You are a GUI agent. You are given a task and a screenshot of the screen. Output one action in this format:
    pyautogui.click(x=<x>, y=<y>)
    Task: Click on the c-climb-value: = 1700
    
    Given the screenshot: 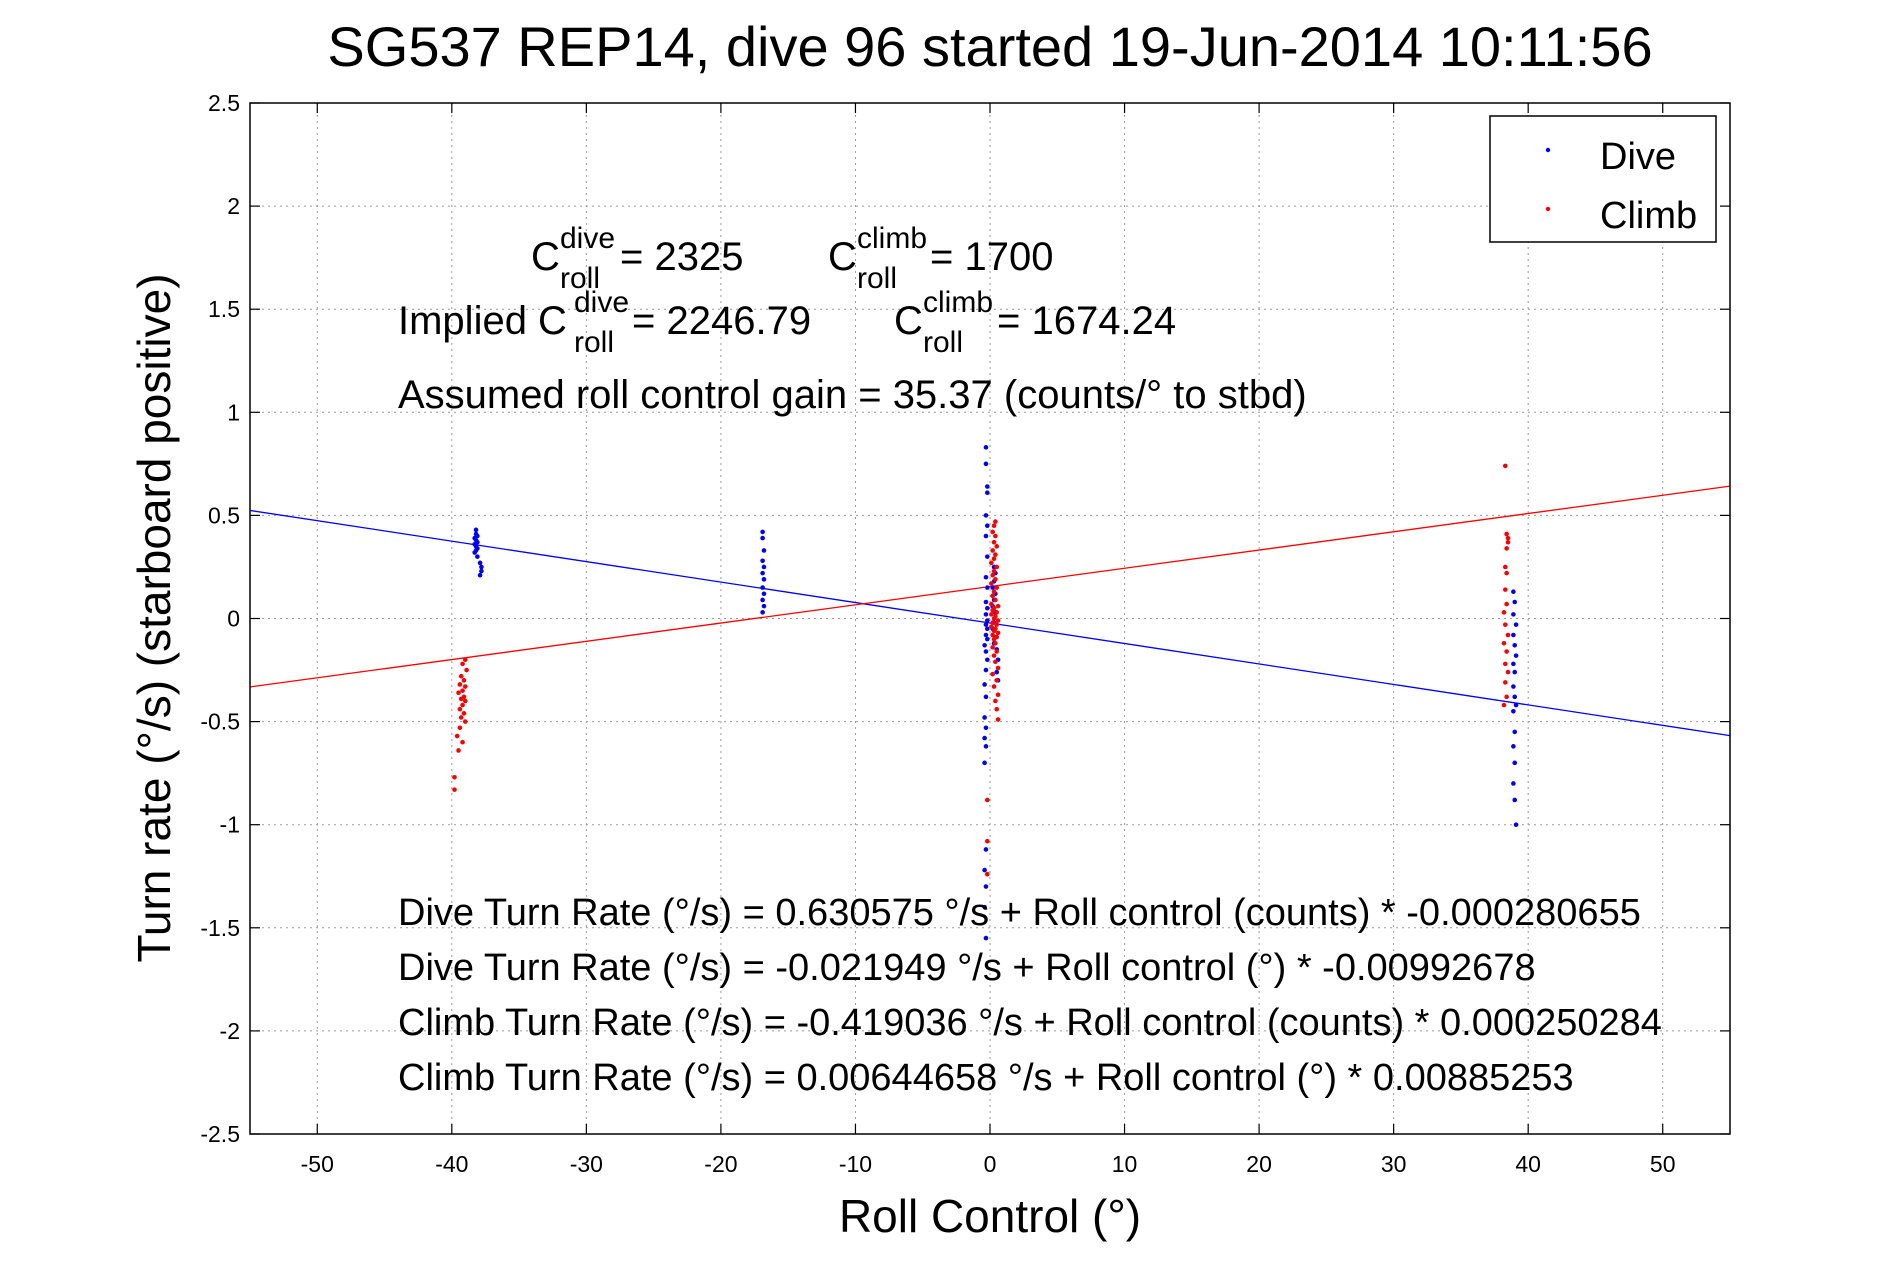 What is the action you would take?
    pyautogui.click(x=991, y=257)
    